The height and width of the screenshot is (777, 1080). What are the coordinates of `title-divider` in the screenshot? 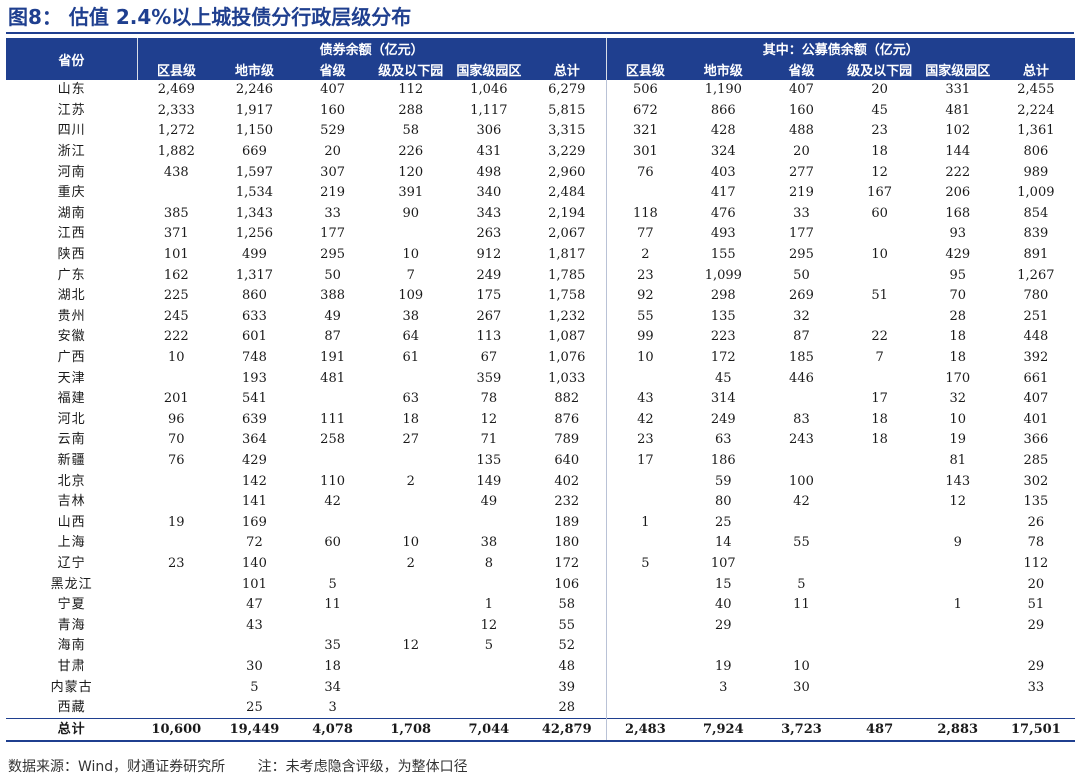 It's located at (540, 33).